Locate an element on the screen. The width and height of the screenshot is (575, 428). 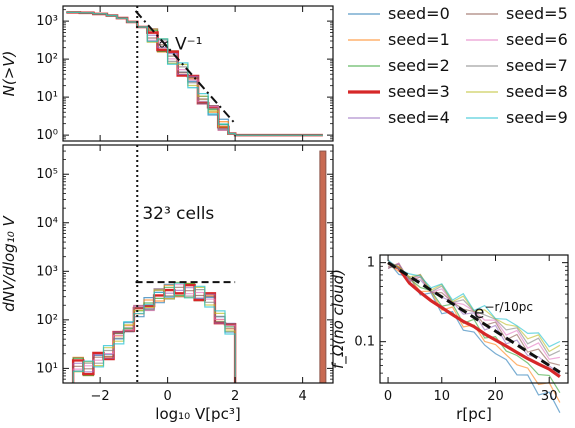
legend-label-seed=4: seed=4 is located at coordinates (419, 117).